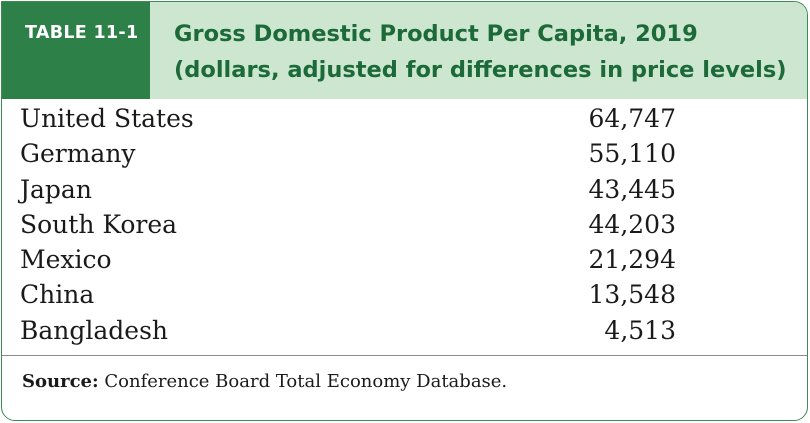 The height and width of the screenshot is (423, 810). Describe the element at coordinates (632, 189) in the screenshot. I see `gdp-value-cell: 43,445` at that location.